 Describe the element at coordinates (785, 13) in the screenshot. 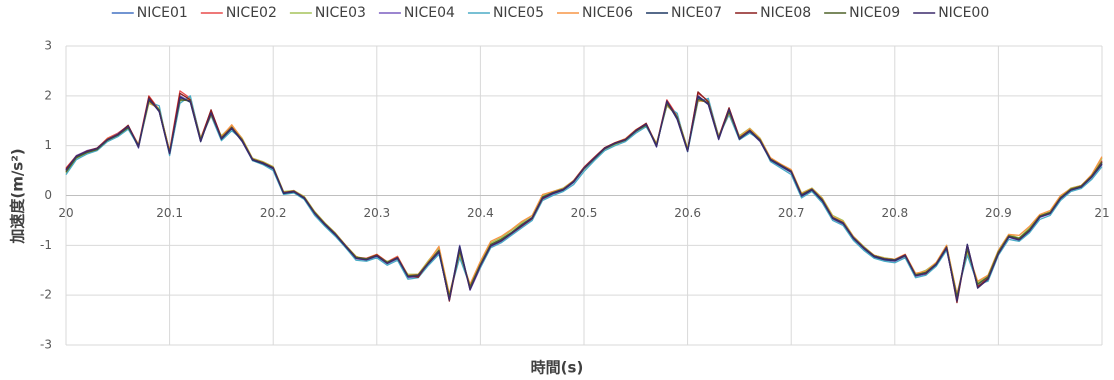

I see `legend-label: NICE08` at that location.